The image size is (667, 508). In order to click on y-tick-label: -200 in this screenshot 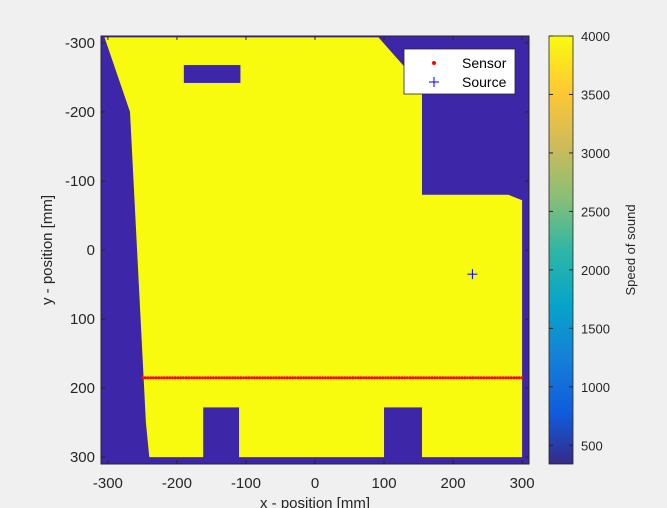, I will do `click(80, 112)`.